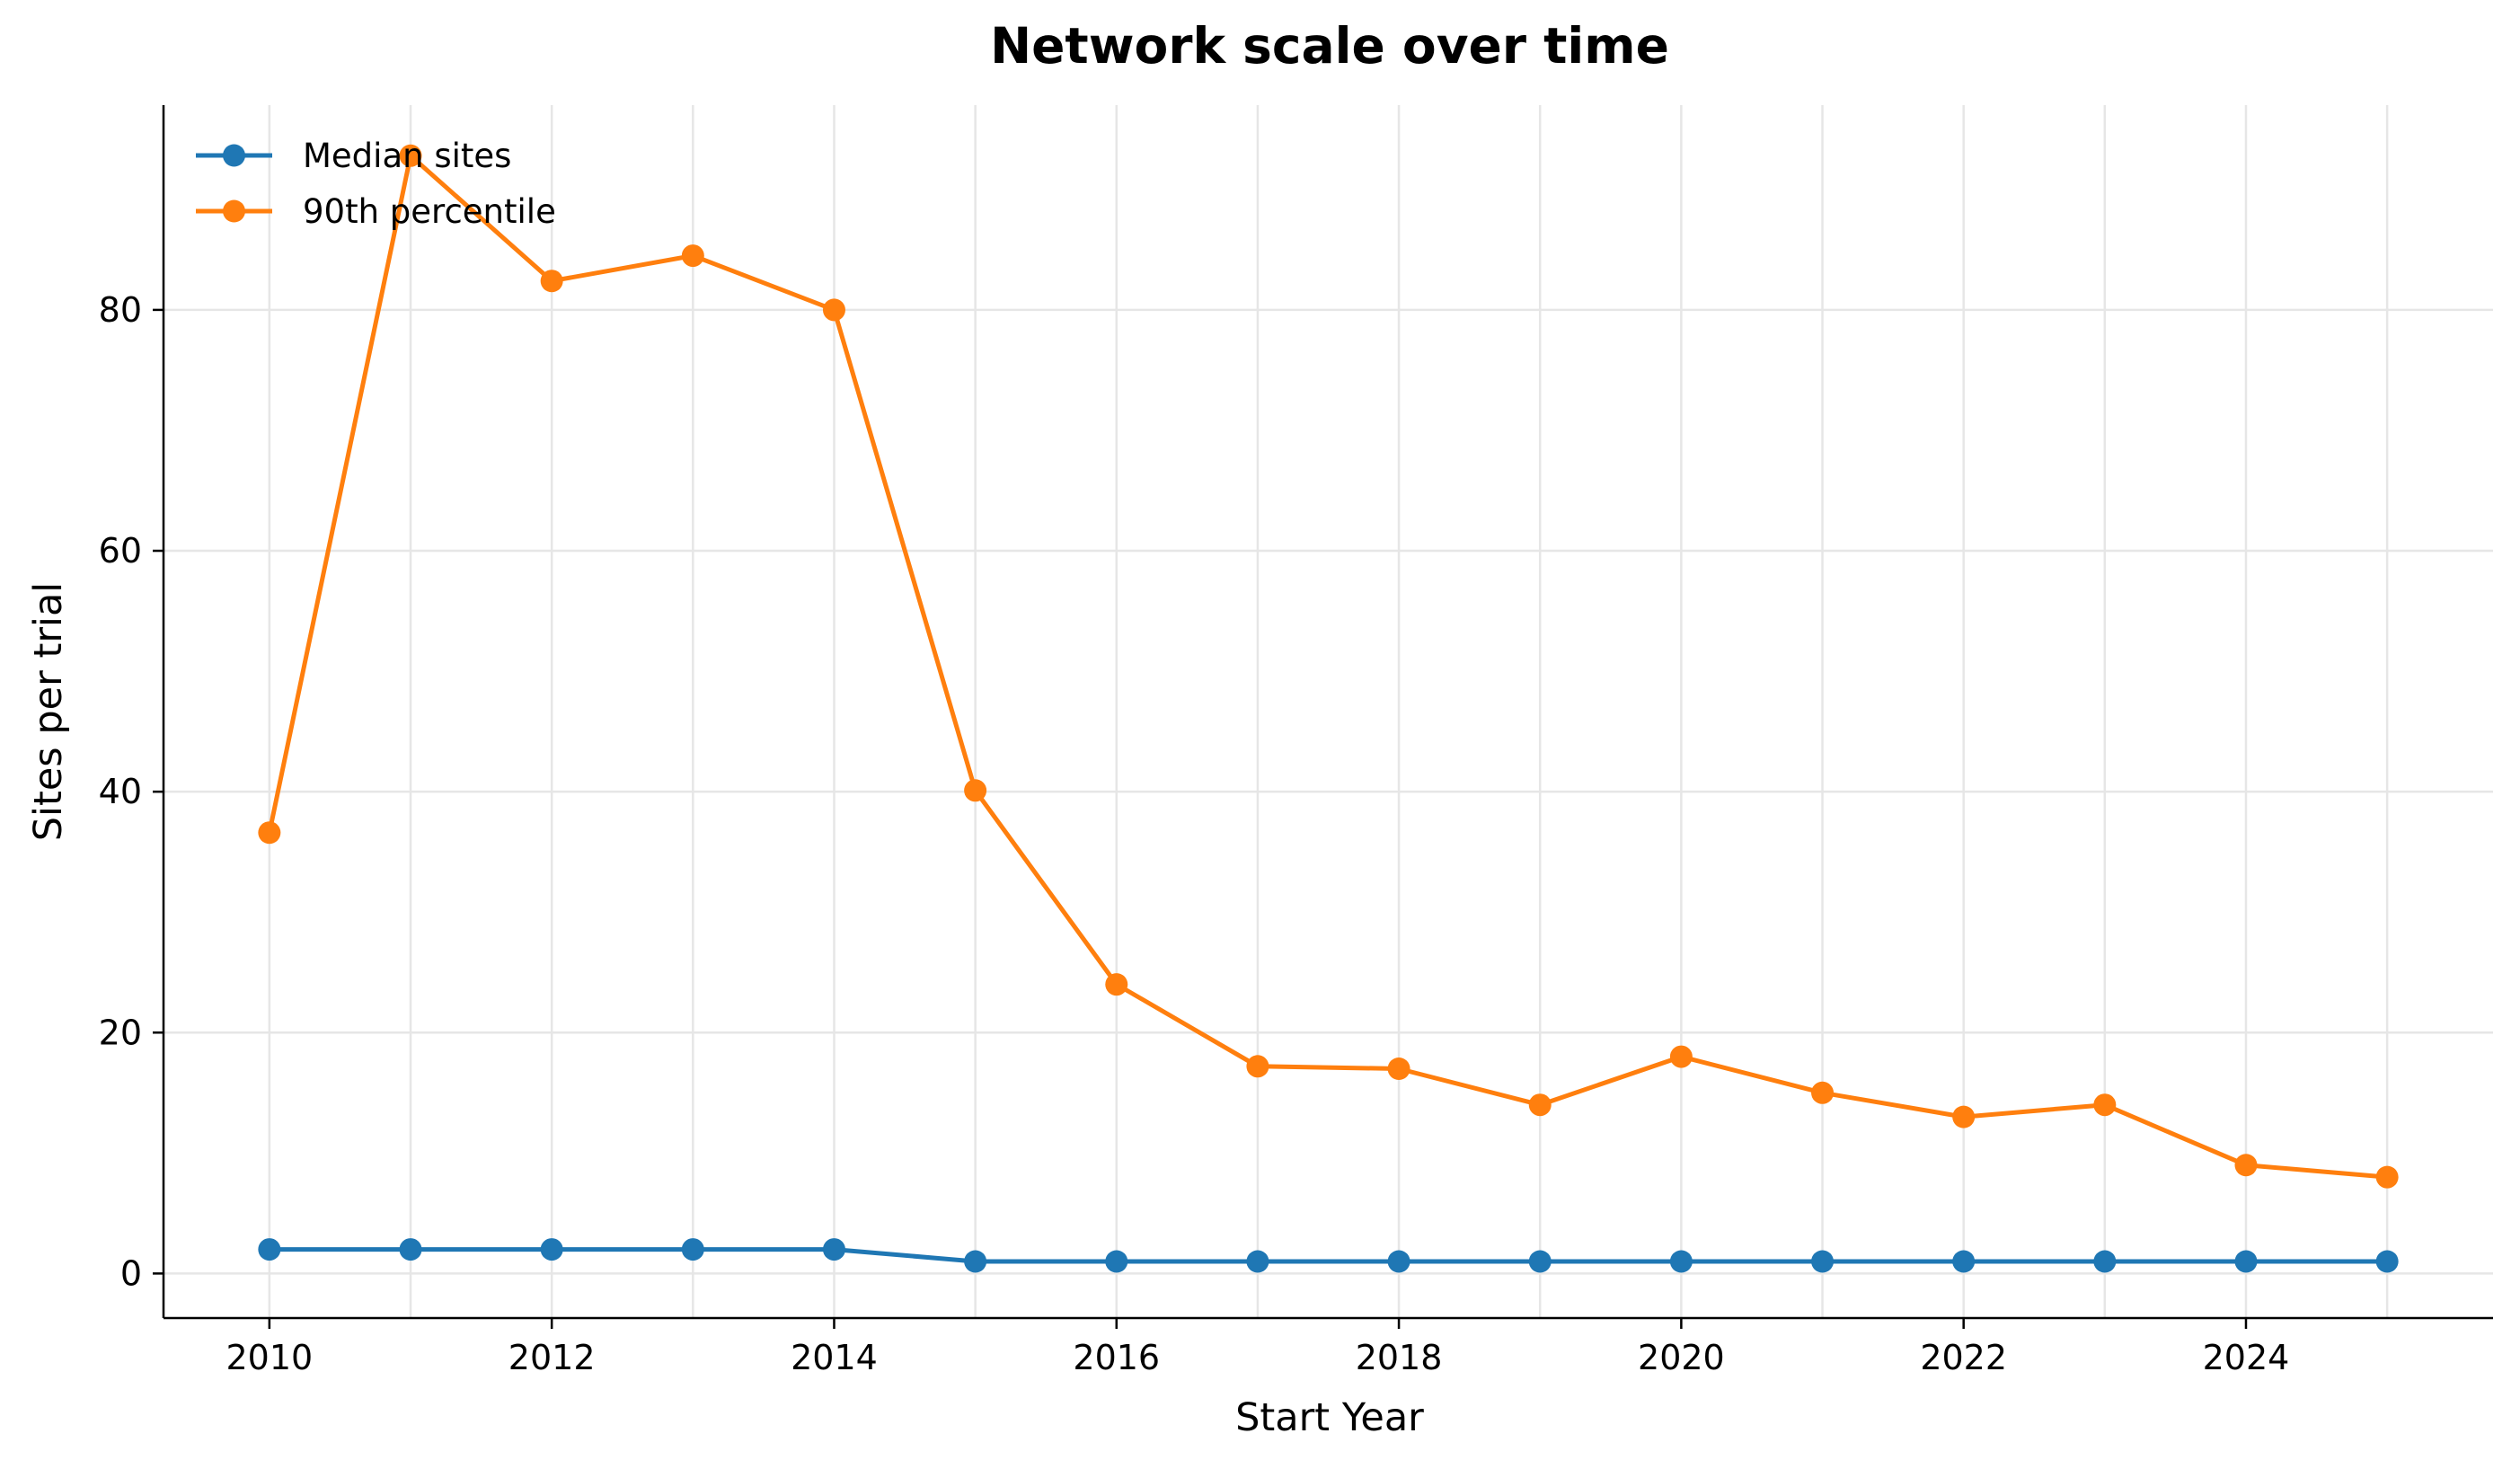 This screenshot has height=1469, width=2520. I want to click on x-tick-label: 2022, so click(1963, 1357).